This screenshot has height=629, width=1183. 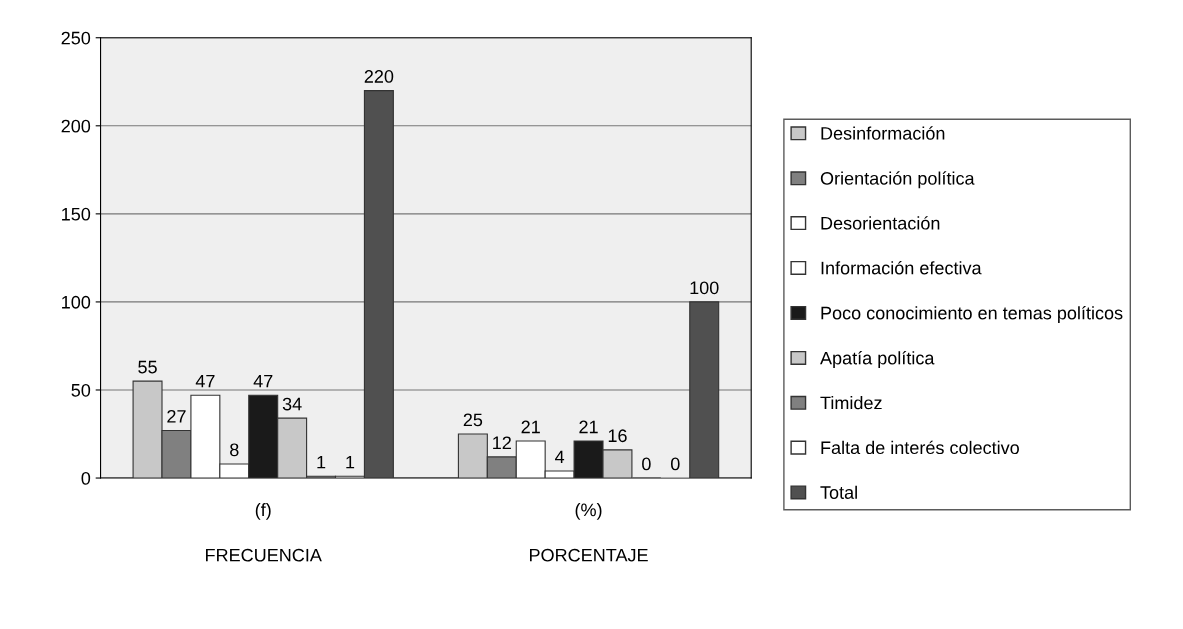 I want to click on data-label: 34, so click(x=292, y=404).